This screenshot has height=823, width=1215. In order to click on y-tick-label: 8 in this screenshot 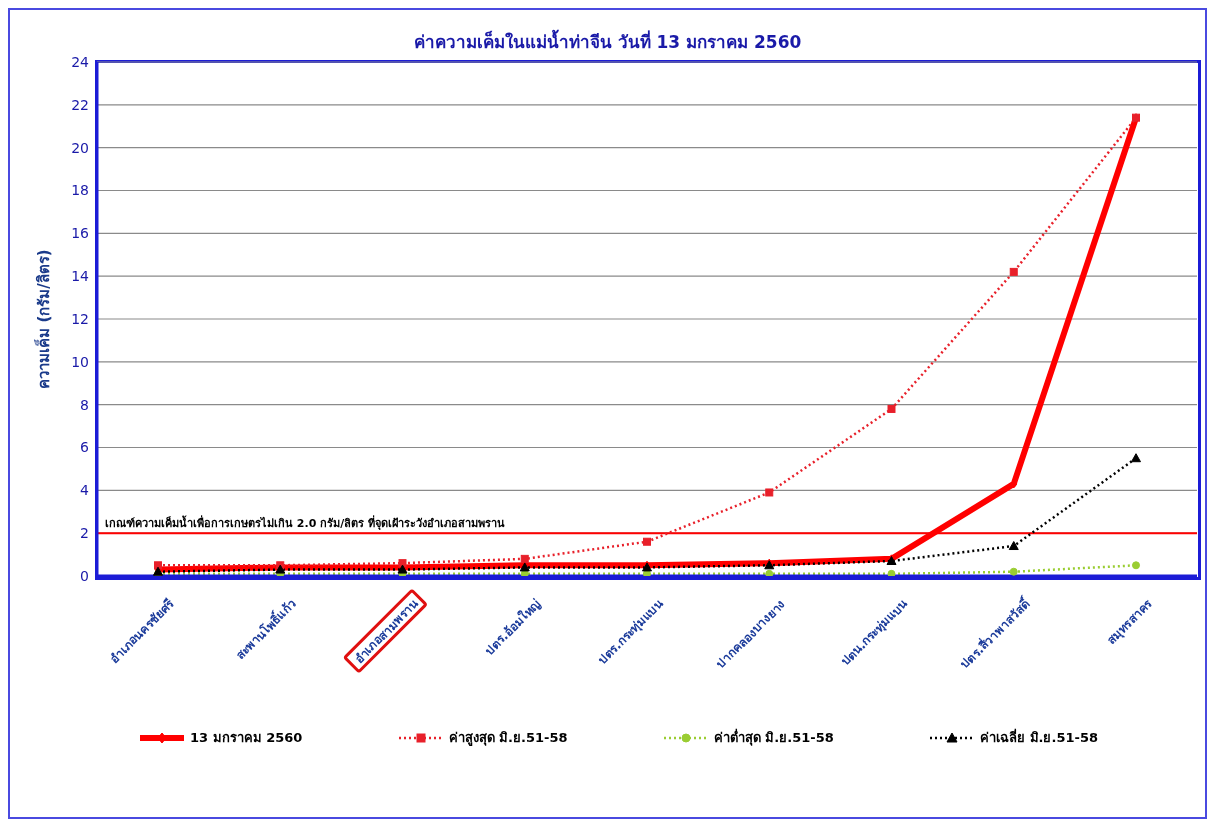, I will do `click(84, 404)`.